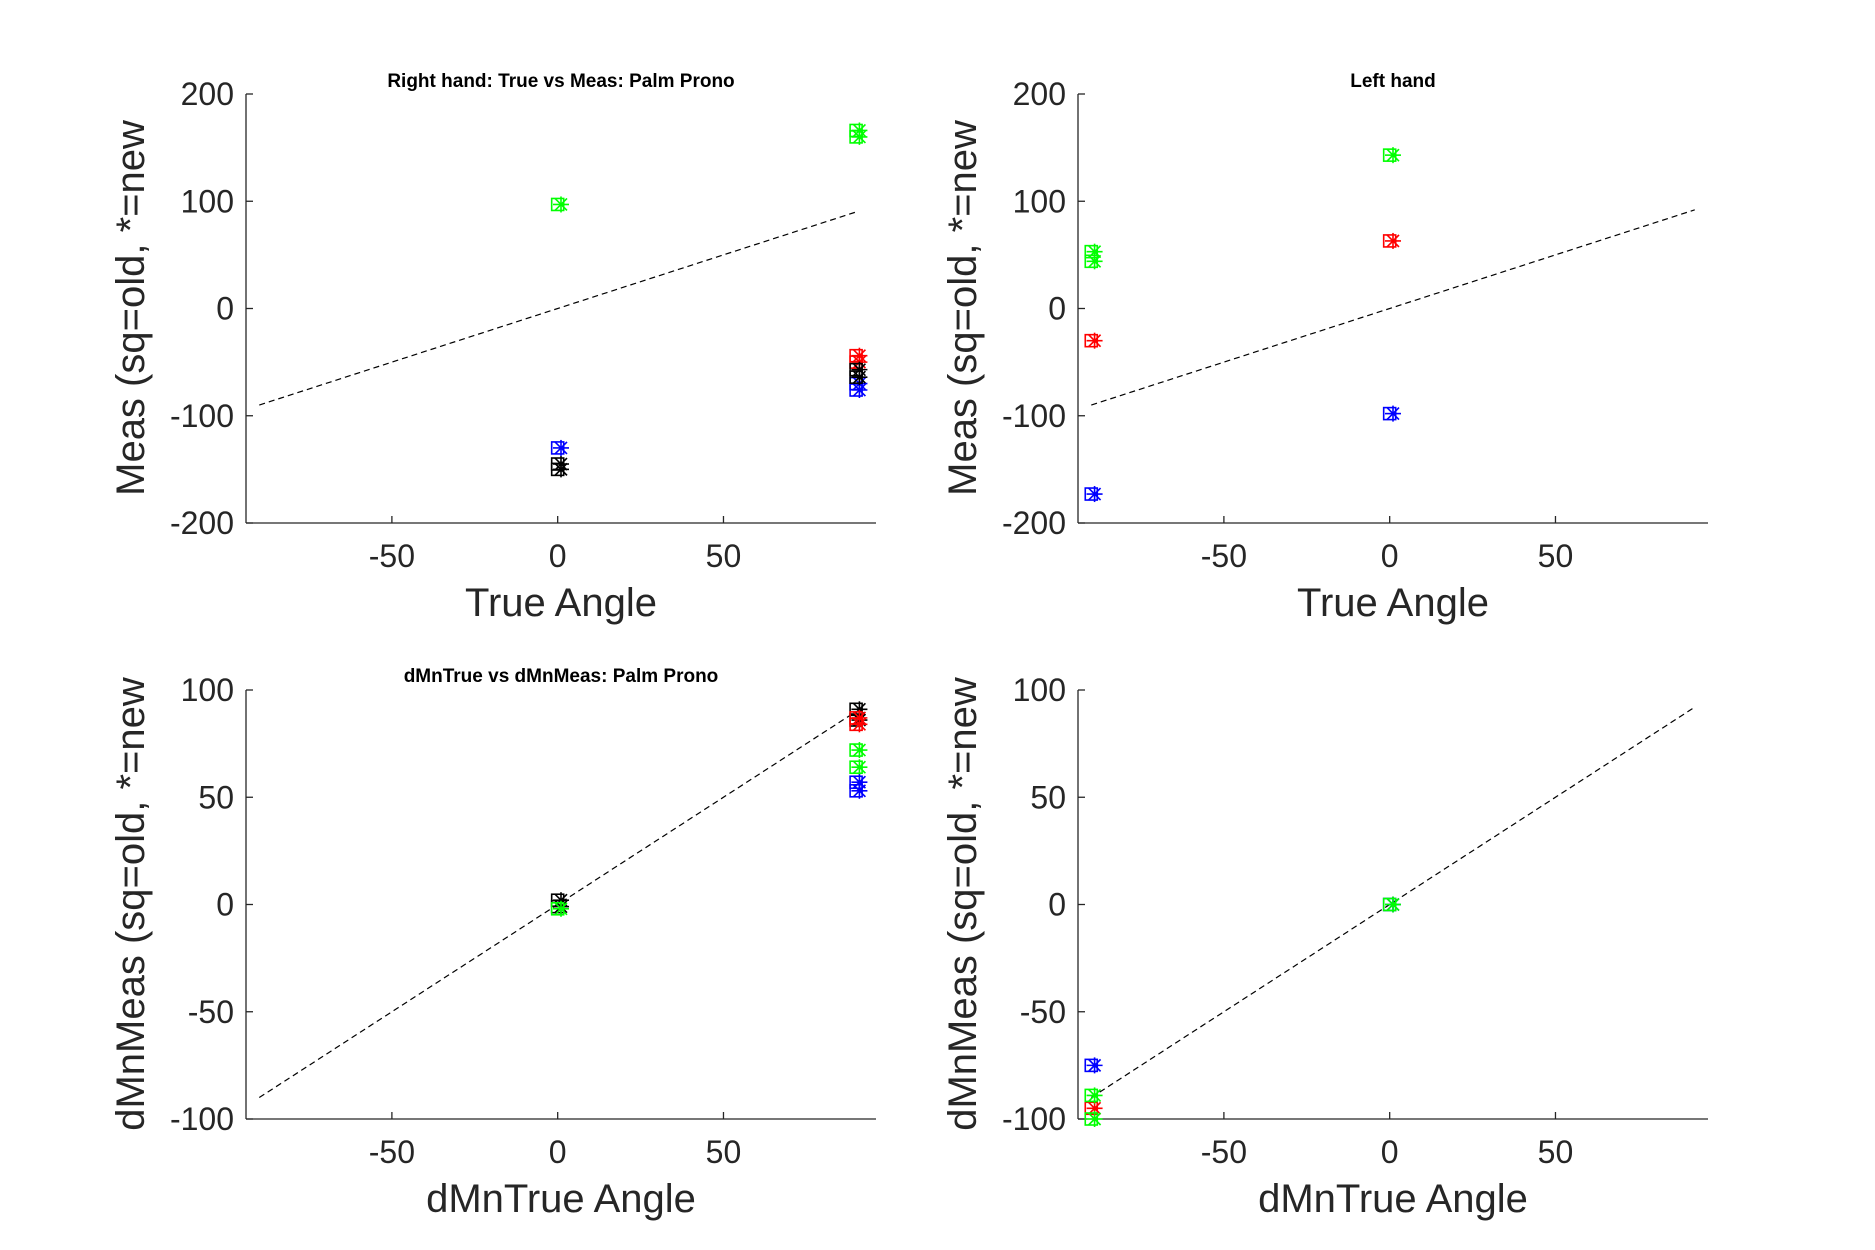 The height and width of the screenshot is (1250, 1875). Describe the element at coordinates (560, 81) in the screenshot. I see `subplot-title: Right hand: True vs Meas: Palm Prono` at that location.